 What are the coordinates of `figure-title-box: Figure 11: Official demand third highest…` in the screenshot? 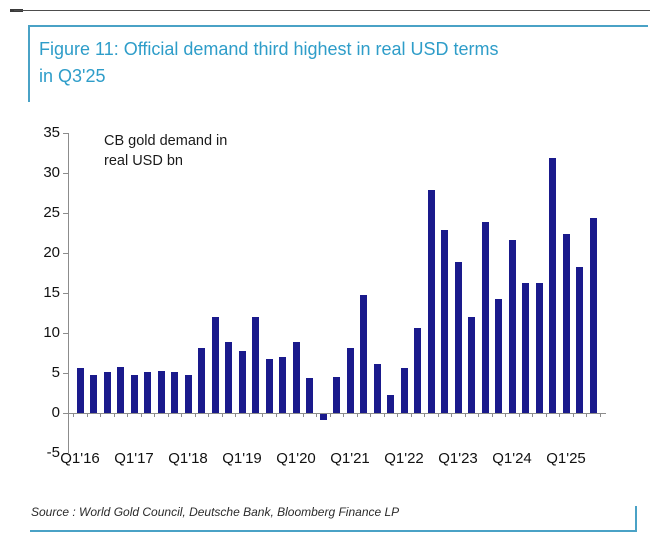 It's located at (338, 63).